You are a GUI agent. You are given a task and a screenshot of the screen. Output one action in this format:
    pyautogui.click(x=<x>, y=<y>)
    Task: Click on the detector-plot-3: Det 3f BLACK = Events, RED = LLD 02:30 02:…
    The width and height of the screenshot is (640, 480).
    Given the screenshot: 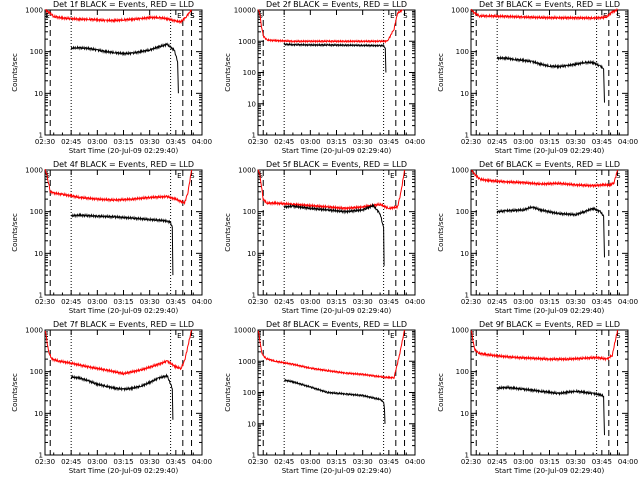 What is the action you would take?
    pyautogui.click(x=537, y=77)
    